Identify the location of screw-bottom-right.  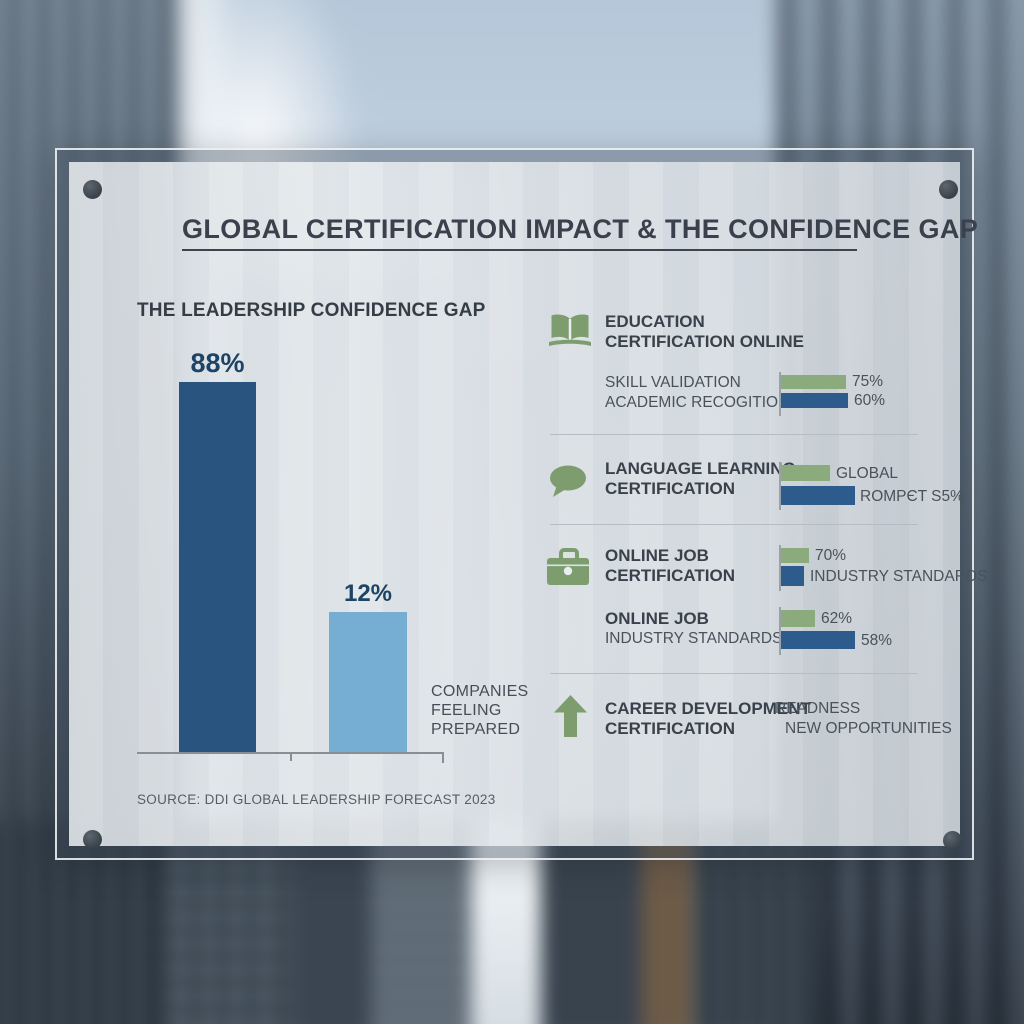
(952, 840).